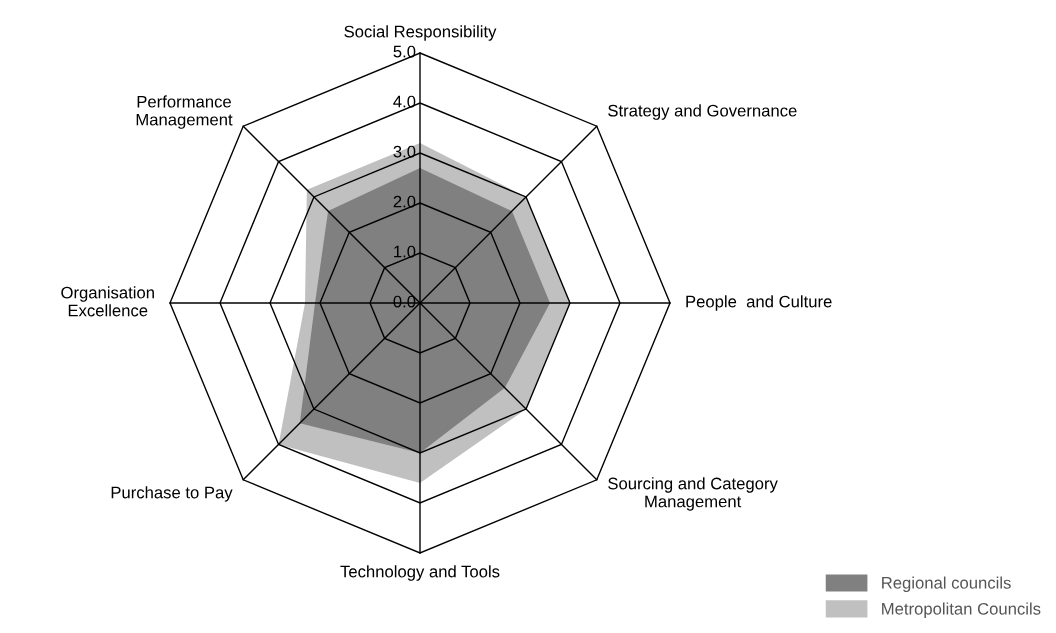 This screenshot has height=633, width=1056. Describe the element at coordinates (946, 584) in the screenshot. I see `legend-label: Regional councils` at that location.